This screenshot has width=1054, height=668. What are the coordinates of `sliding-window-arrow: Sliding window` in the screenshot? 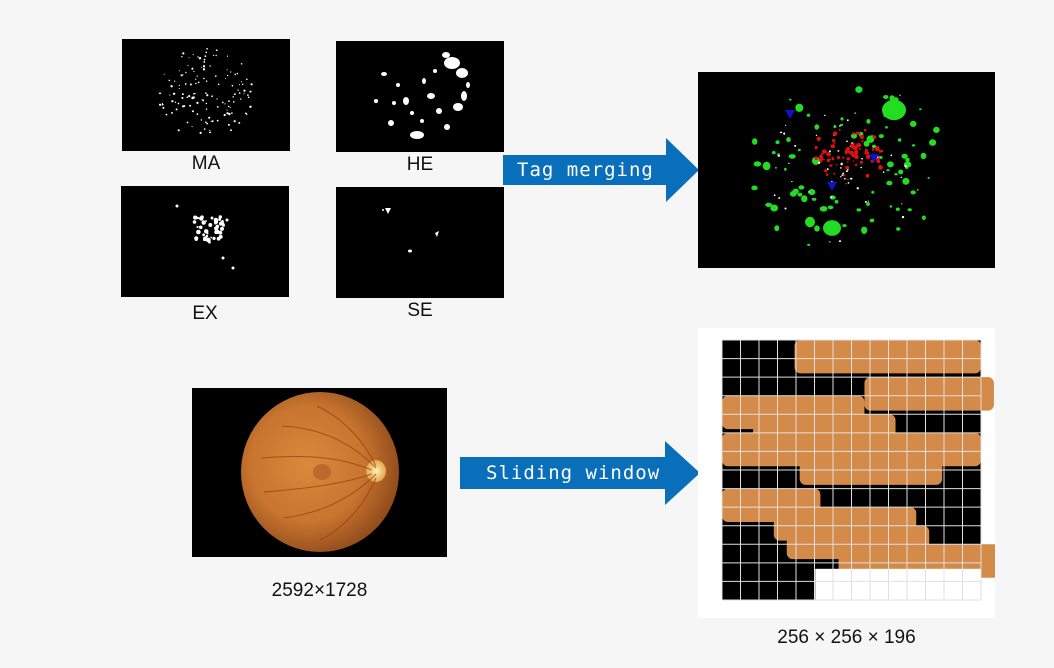 It's located at (580, 473).